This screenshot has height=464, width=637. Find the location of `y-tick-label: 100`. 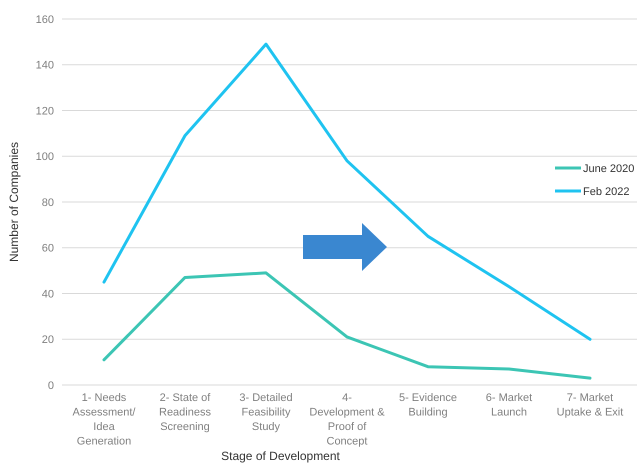

y-tick-label: 100 is located at coordinates (45, 157).